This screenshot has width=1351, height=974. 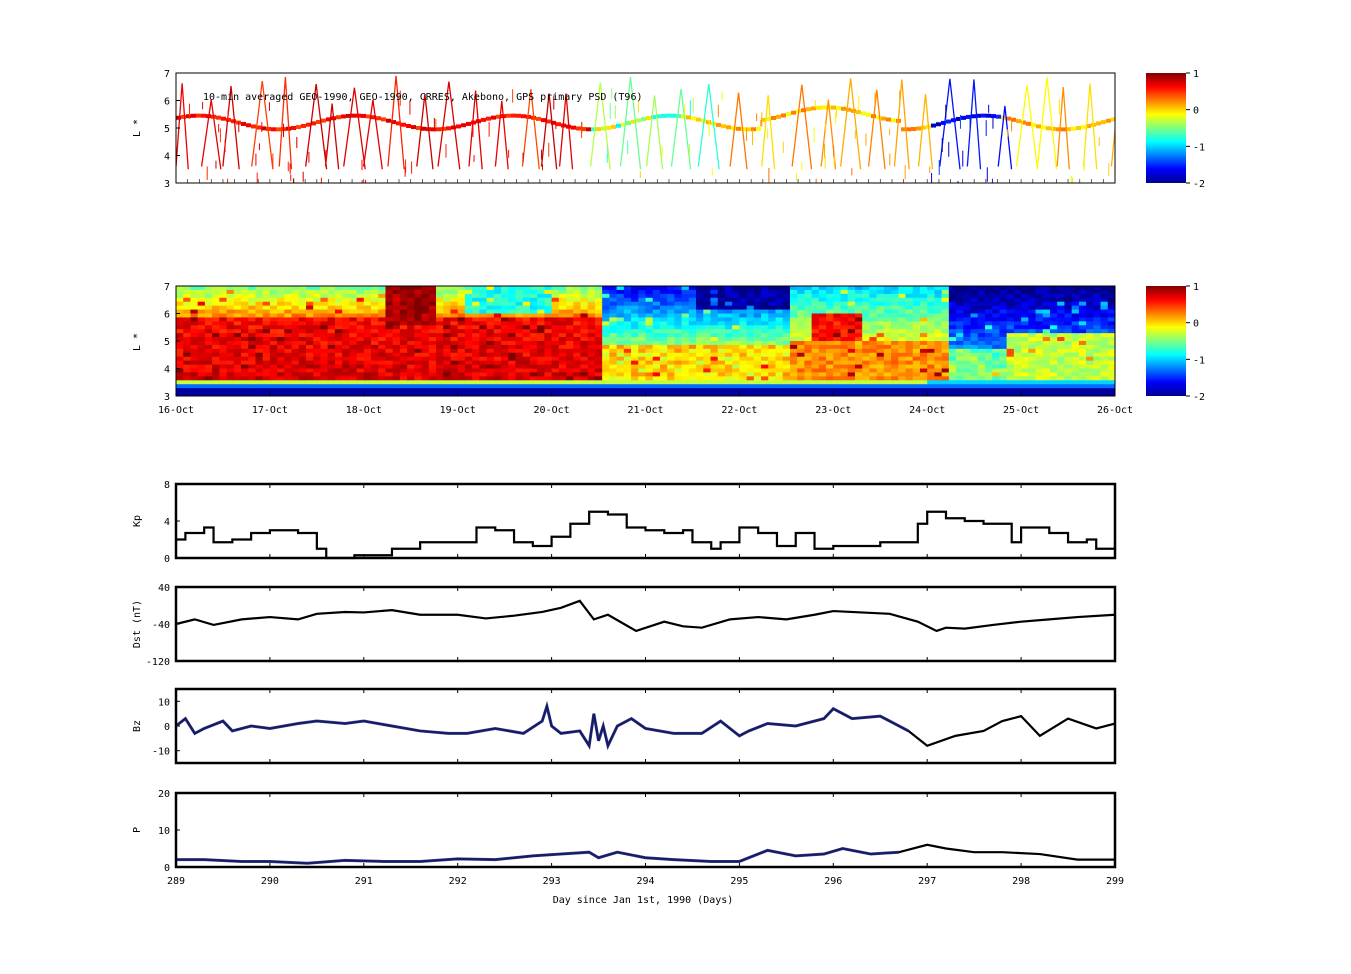 What do you see at coordinates (167, 157) in the screenshot?
I see `ytick-label: 4` at bounding box center [167, 157].